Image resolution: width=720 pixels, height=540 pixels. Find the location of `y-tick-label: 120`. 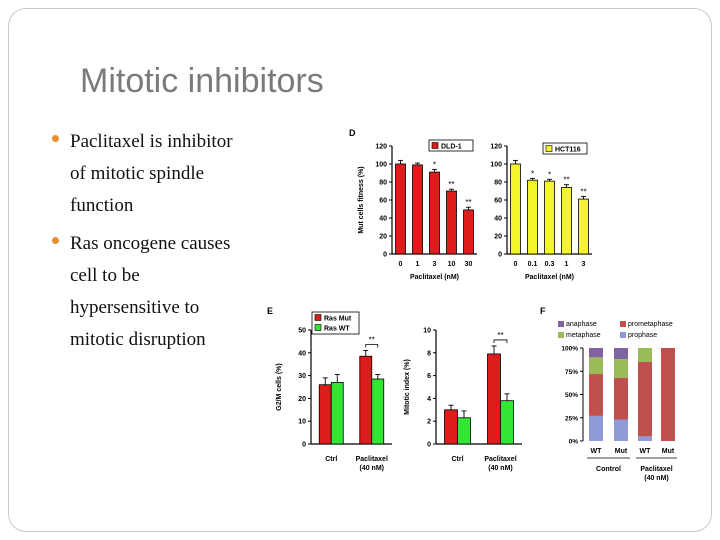

y-tick-label: 120 is located at coordinates (381, 147).